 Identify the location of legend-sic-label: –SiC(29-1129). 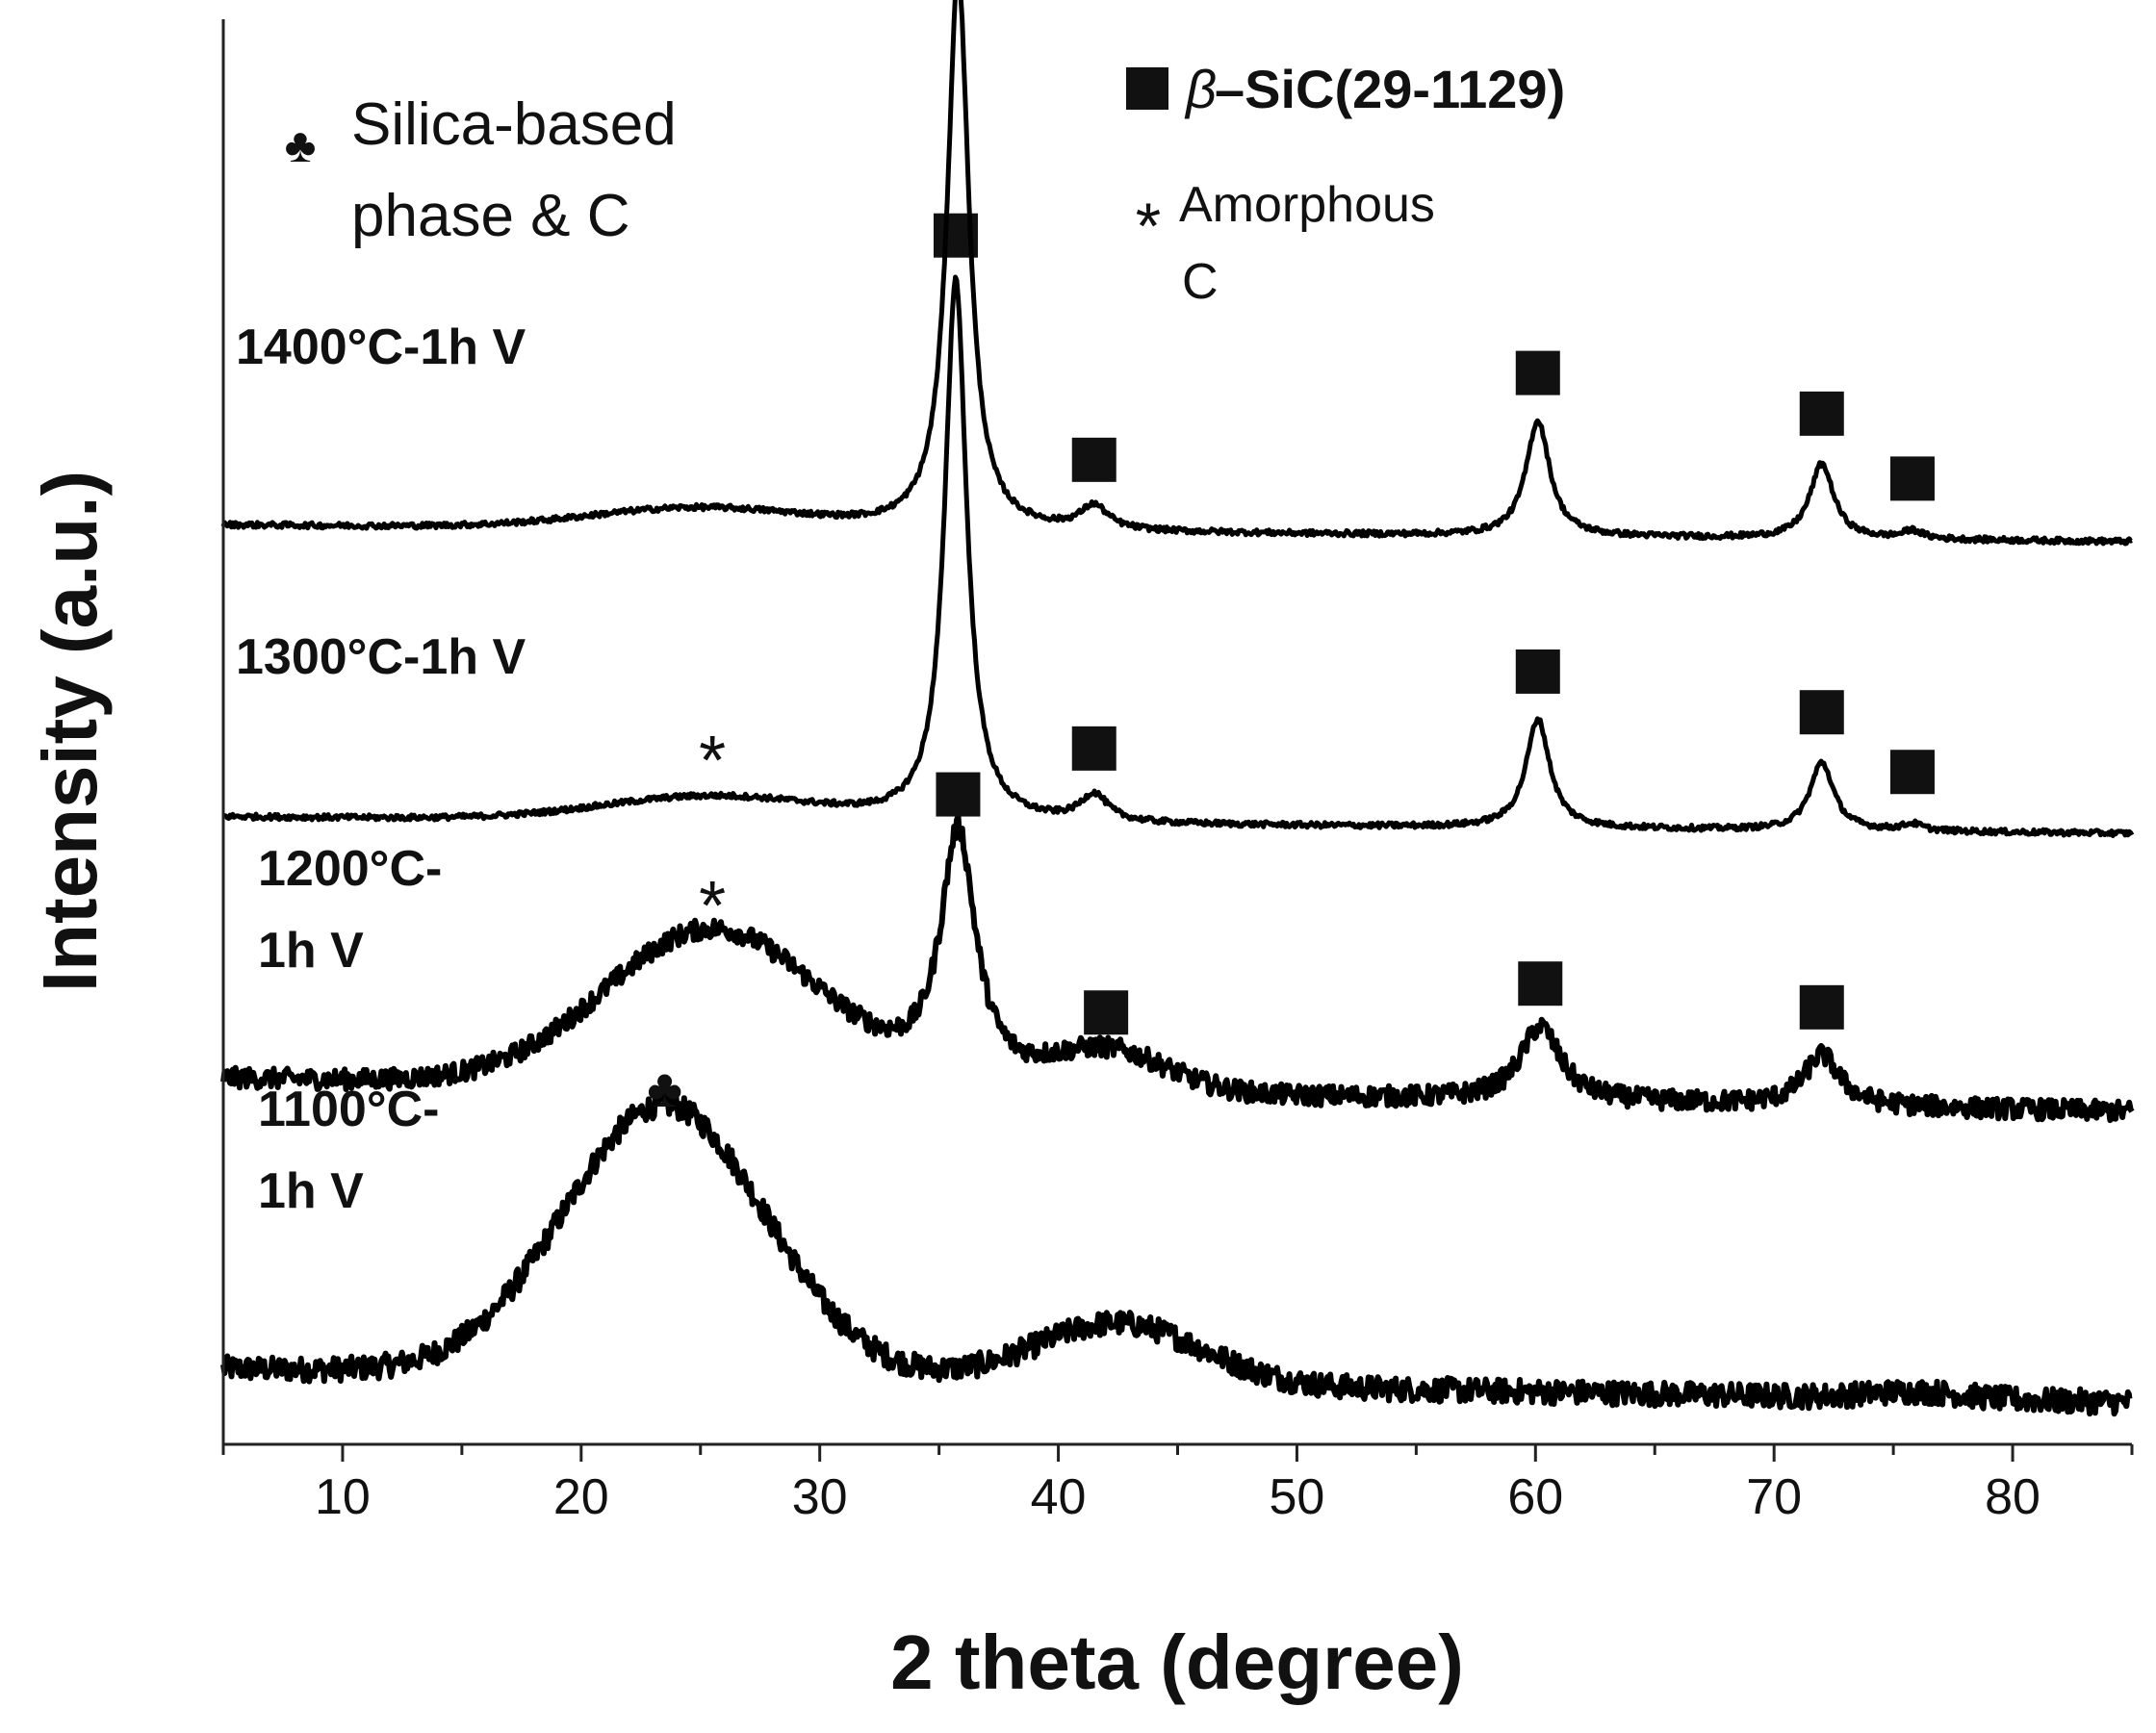
(1390, 89).